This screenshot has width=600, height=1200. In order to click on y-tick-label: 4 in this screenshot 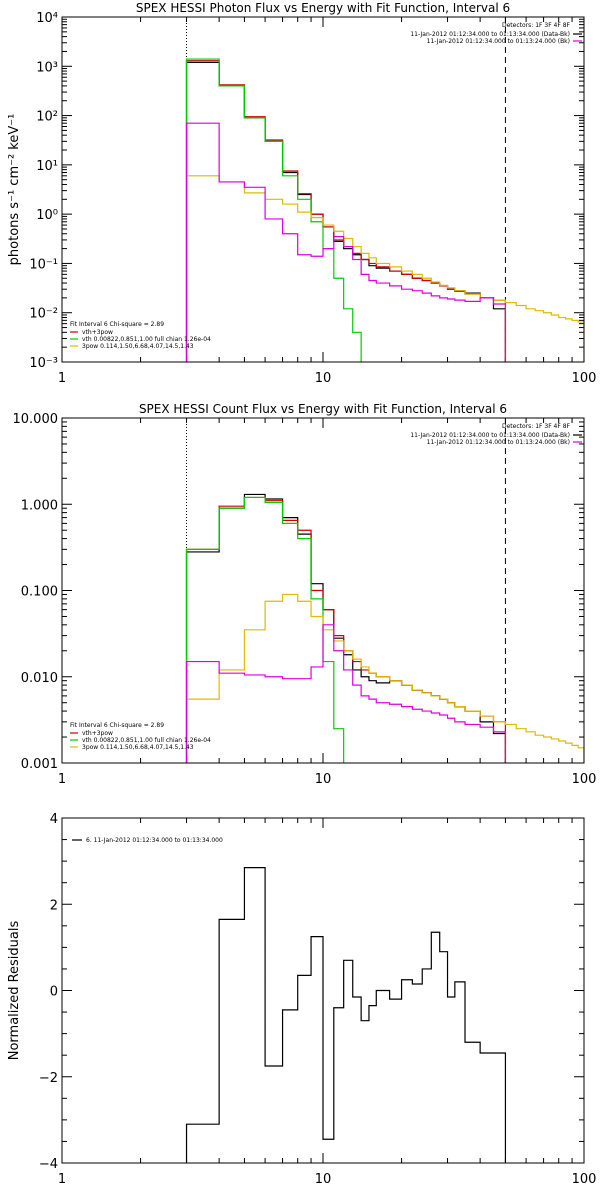, I will do `click(54, 819)`.